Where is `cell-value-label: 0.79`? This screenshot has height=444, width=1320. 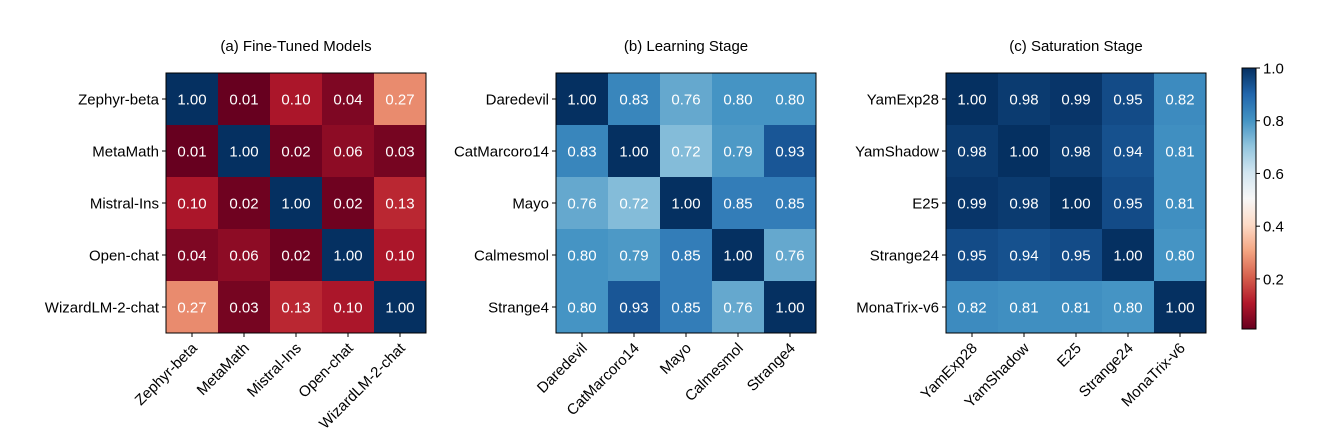
cell-value-label: 0.79 is located at coordinates (737, 152).